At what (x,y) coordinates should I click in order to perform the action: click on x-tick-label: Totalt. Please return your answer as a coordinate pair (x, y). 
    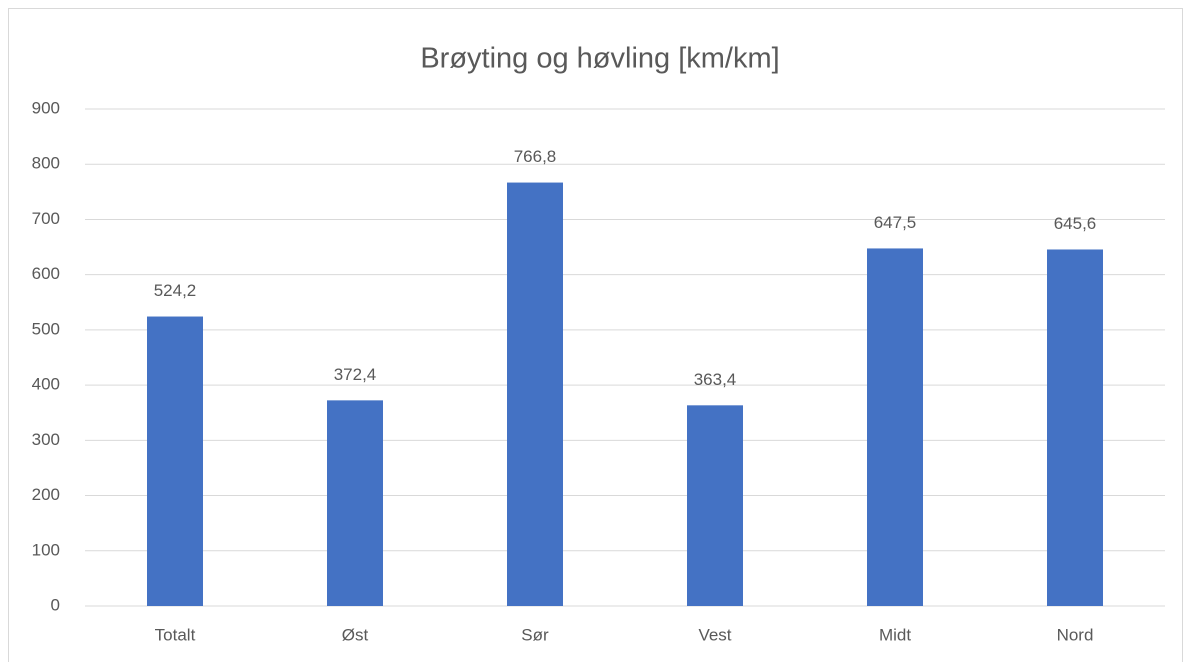
    Looking at the image, I should click on (175, 634).